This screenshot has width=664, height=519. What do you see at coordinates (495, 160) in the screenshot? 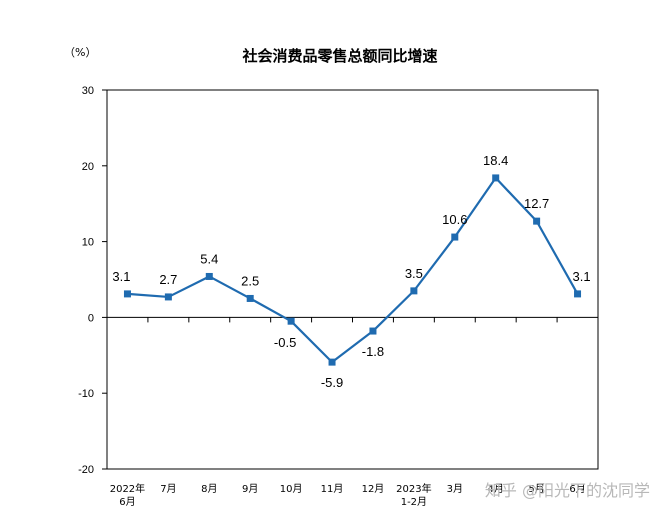
I see `data-label: 18.4` at bounding box center [495, 160].